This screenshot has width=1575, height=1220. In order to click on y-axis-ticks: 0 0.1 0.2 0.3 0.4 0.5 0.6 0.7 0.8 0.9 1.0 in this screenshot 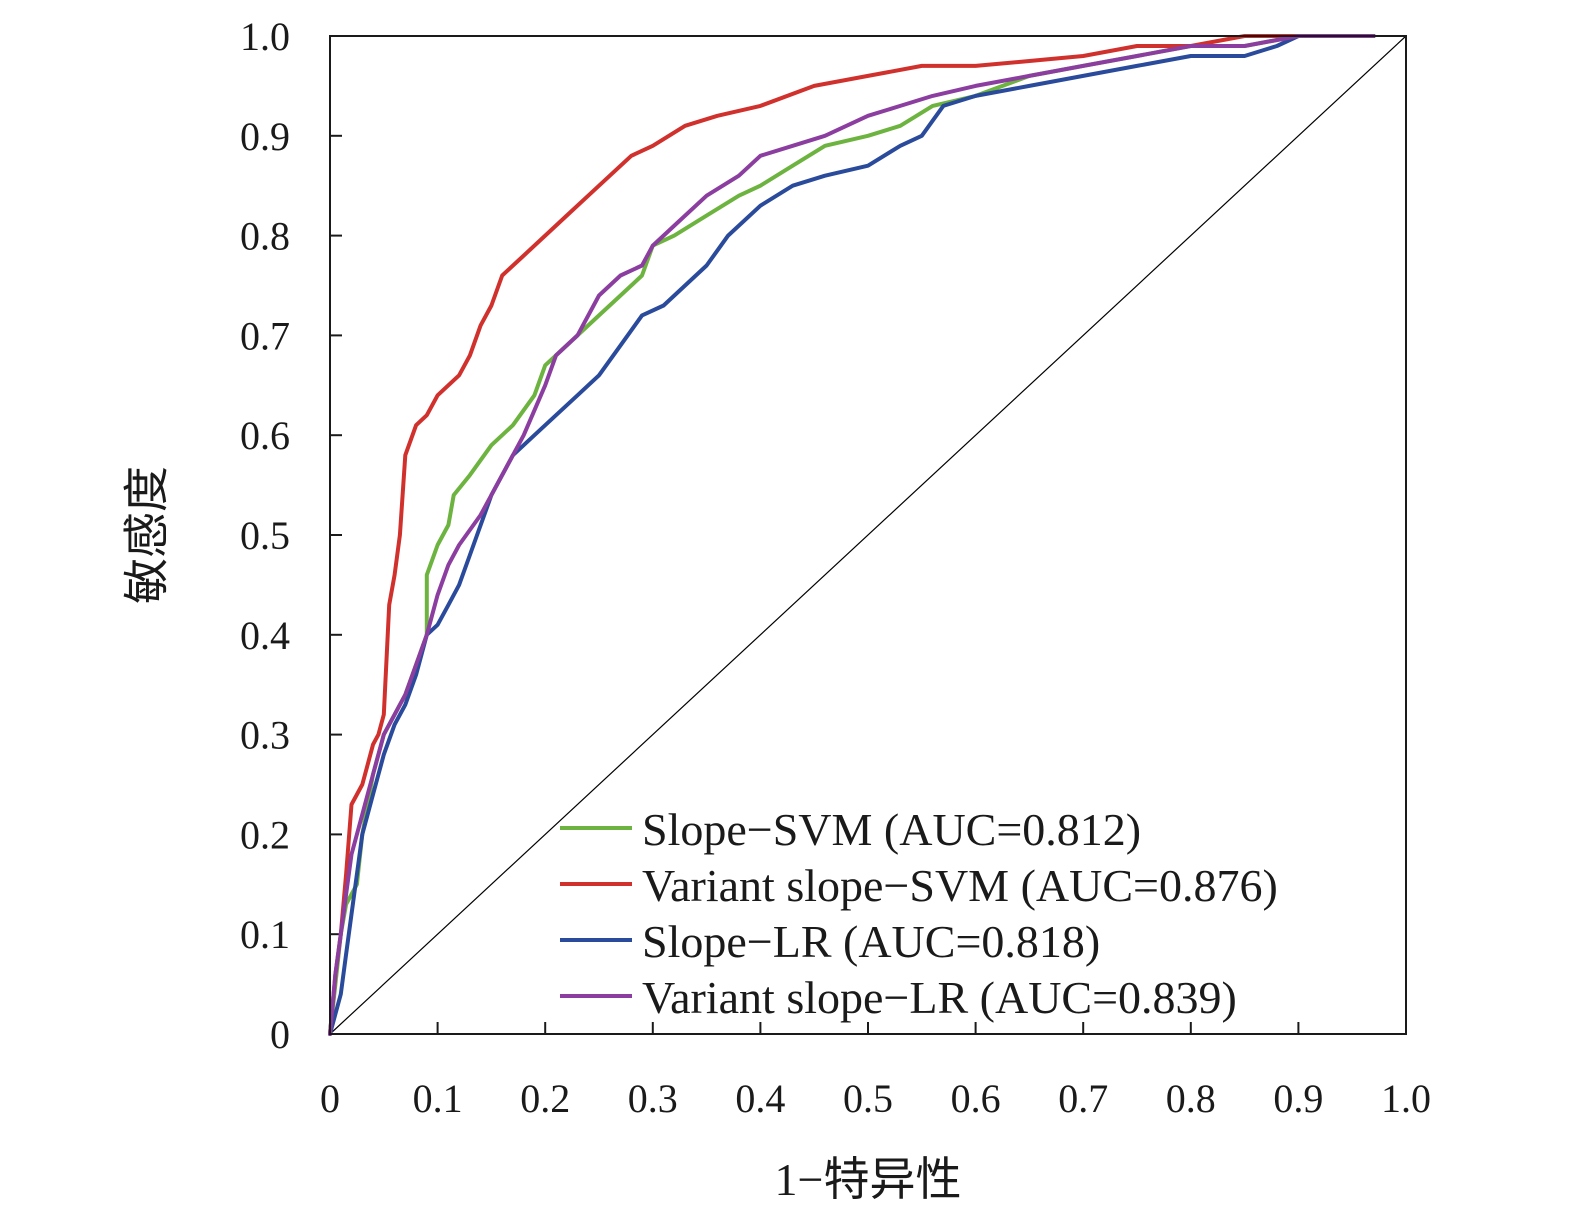, I will do `click(291, 535)`.